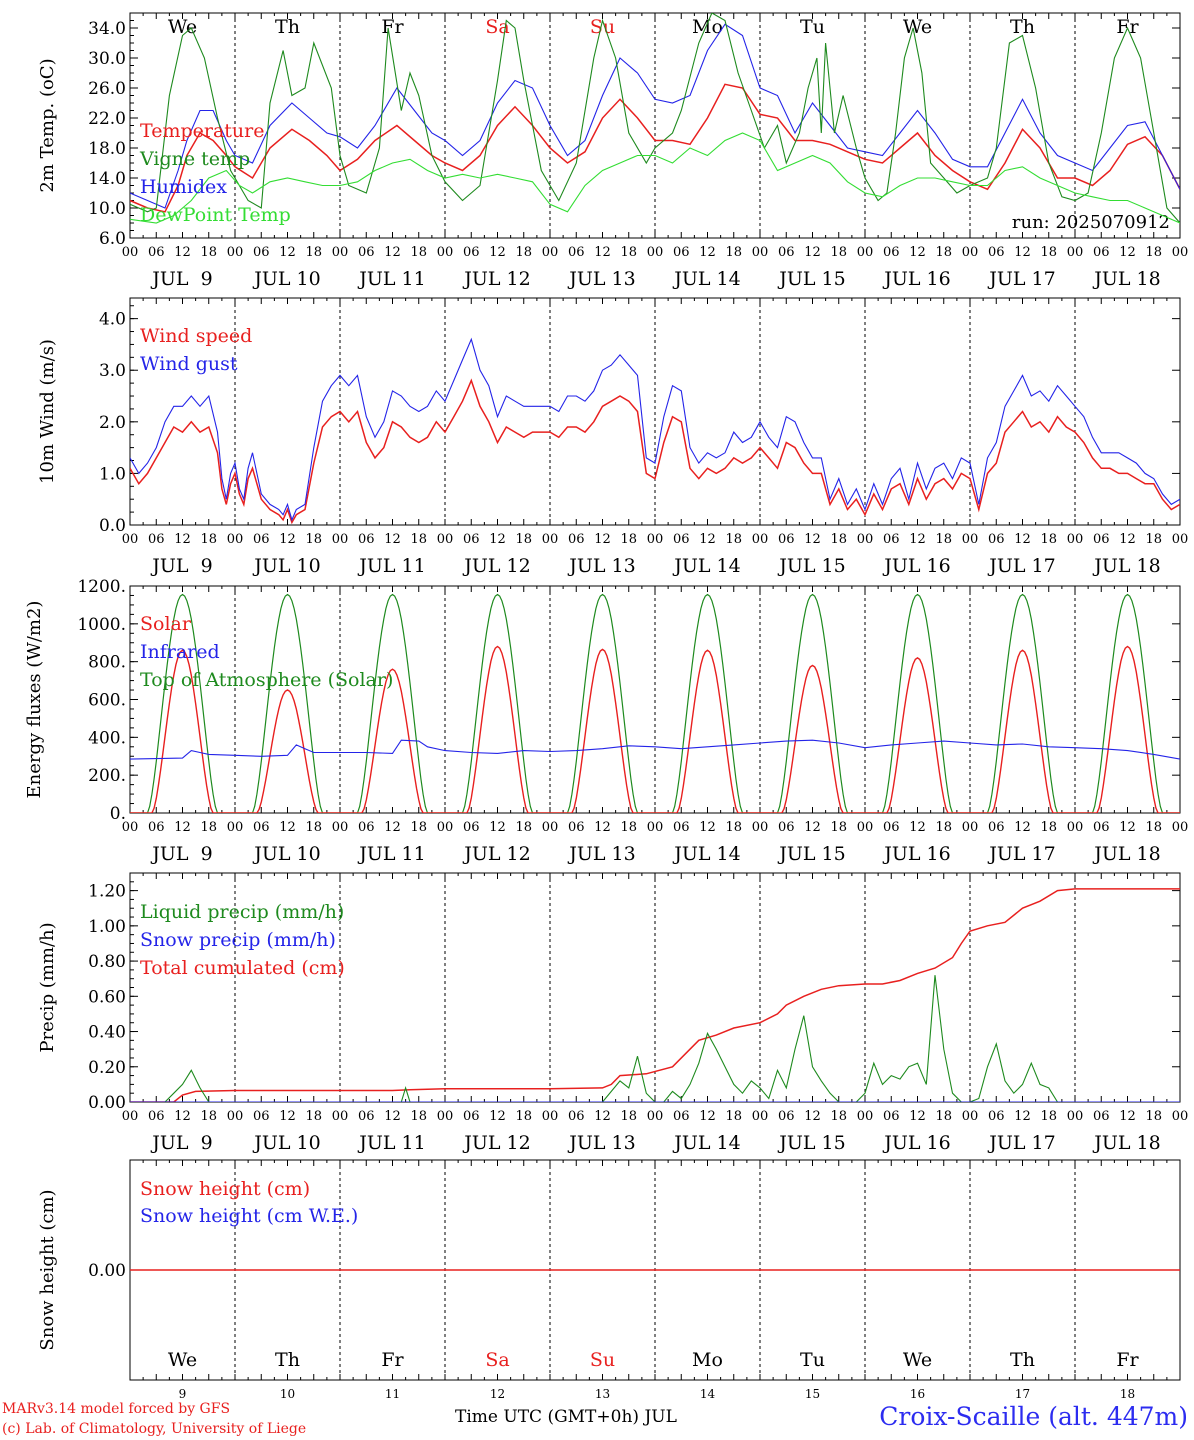  What do you see at coordinates (708, 1394) in the screenshot?
I see `day-number-label: 14` at bounding box center [708, 1394].